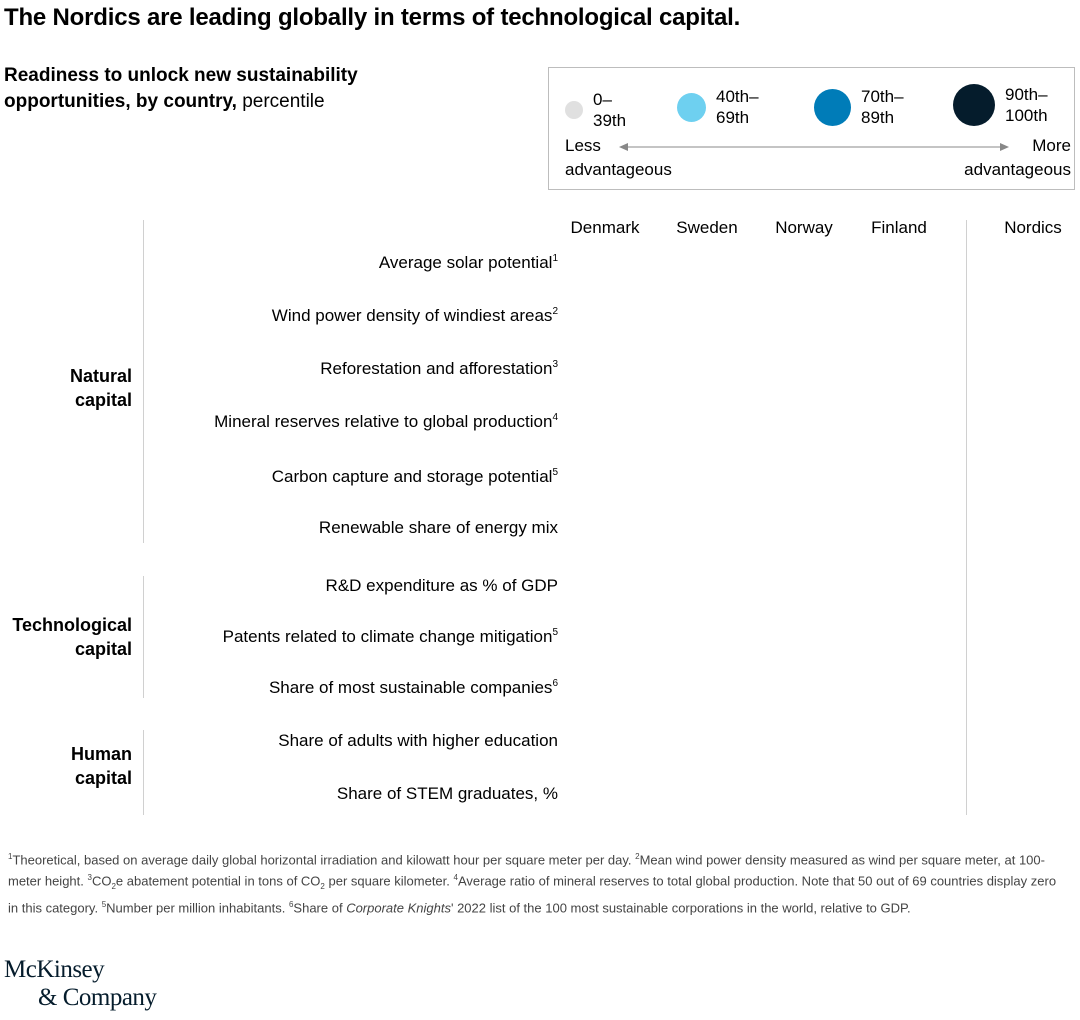 The height and width of the screenshot is (1020, 1080). What do you see at coordinates (1000, 105) in the screenshot?
I see `legend-item: 90th– 100th` at bounding box center [1000, 105].